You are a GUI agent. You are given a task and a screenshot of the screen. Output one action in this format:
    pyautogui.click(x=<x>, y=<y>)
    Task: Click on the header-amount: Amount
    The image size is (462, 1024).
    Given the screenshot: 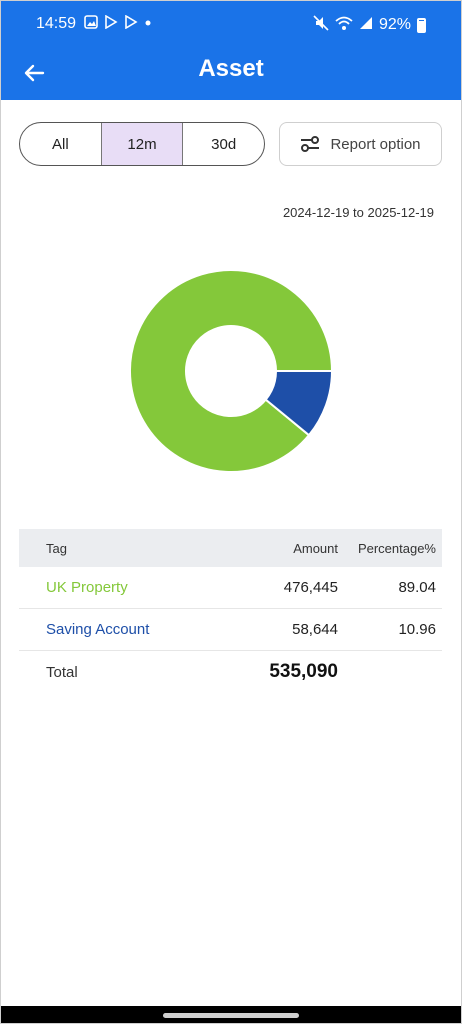 What is the action you would take?
    pyautogui.click(x=315, y=548)
    